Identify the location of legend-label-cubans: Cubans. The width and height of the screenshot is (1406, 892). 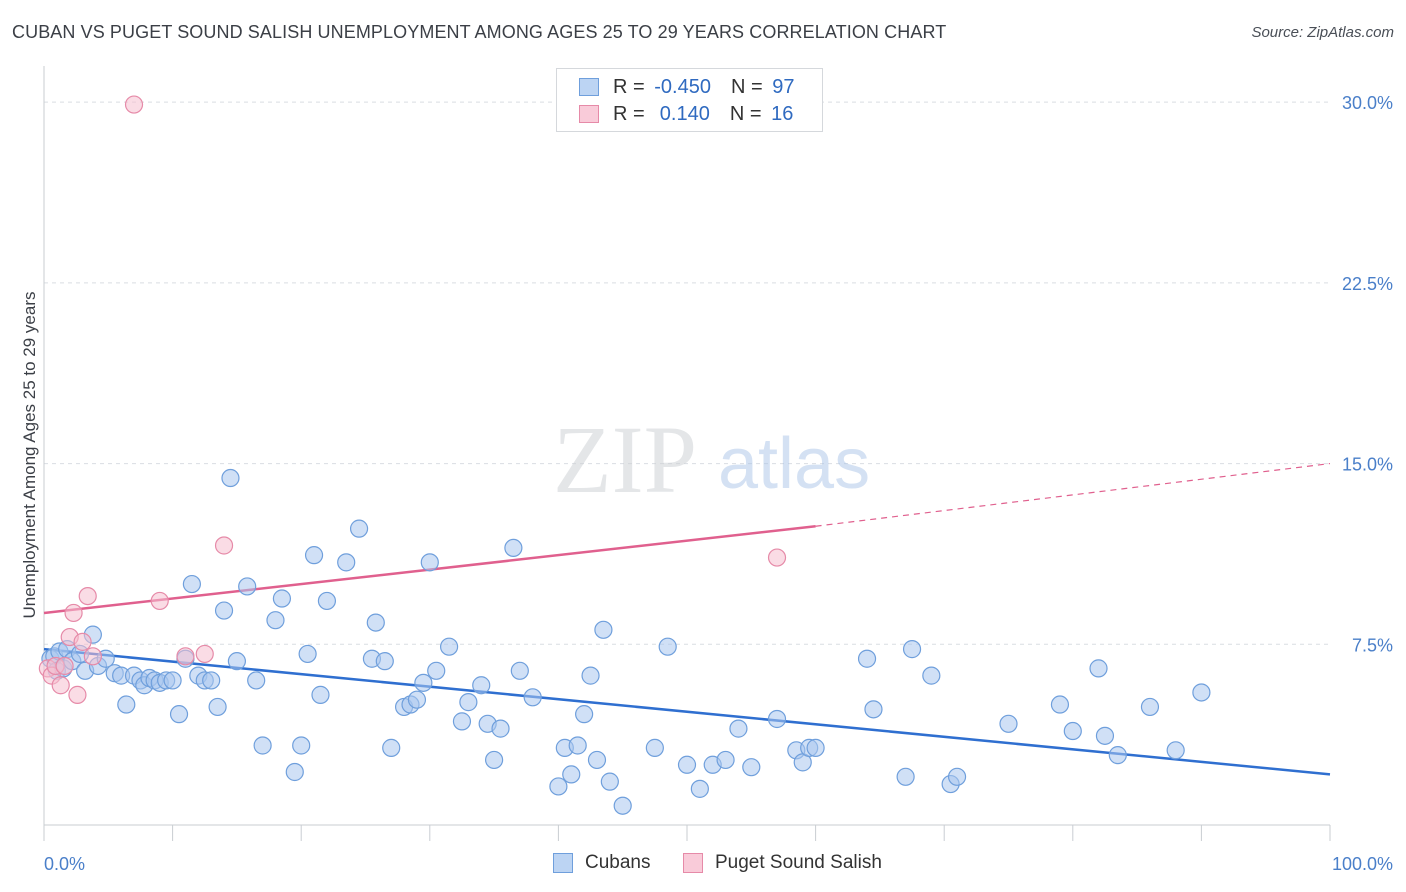
(618, 862).